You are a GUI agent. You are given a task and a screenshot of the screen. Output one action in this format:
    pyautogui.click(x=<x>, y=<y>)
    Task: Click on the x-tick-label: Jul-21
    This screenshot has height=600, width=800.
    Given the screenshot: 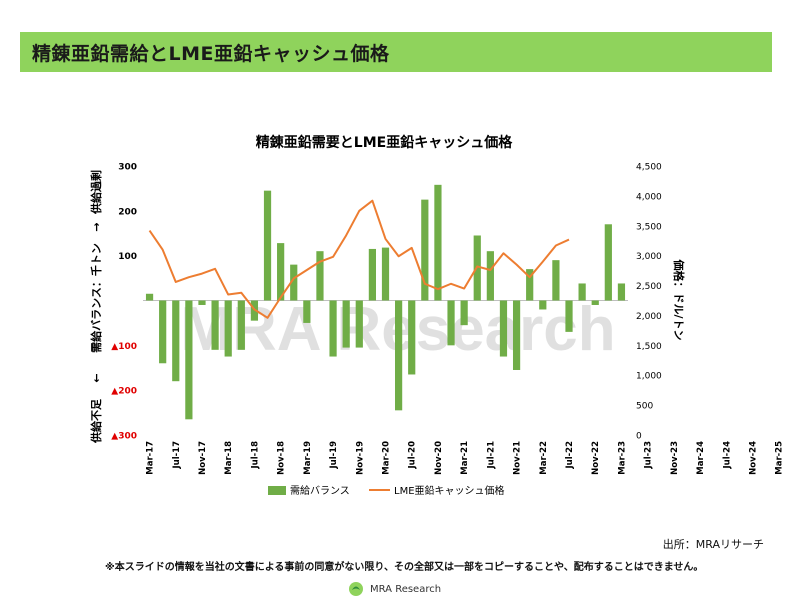 What is the action you would take?
    pyautogui.click(x=491, y=455)
    